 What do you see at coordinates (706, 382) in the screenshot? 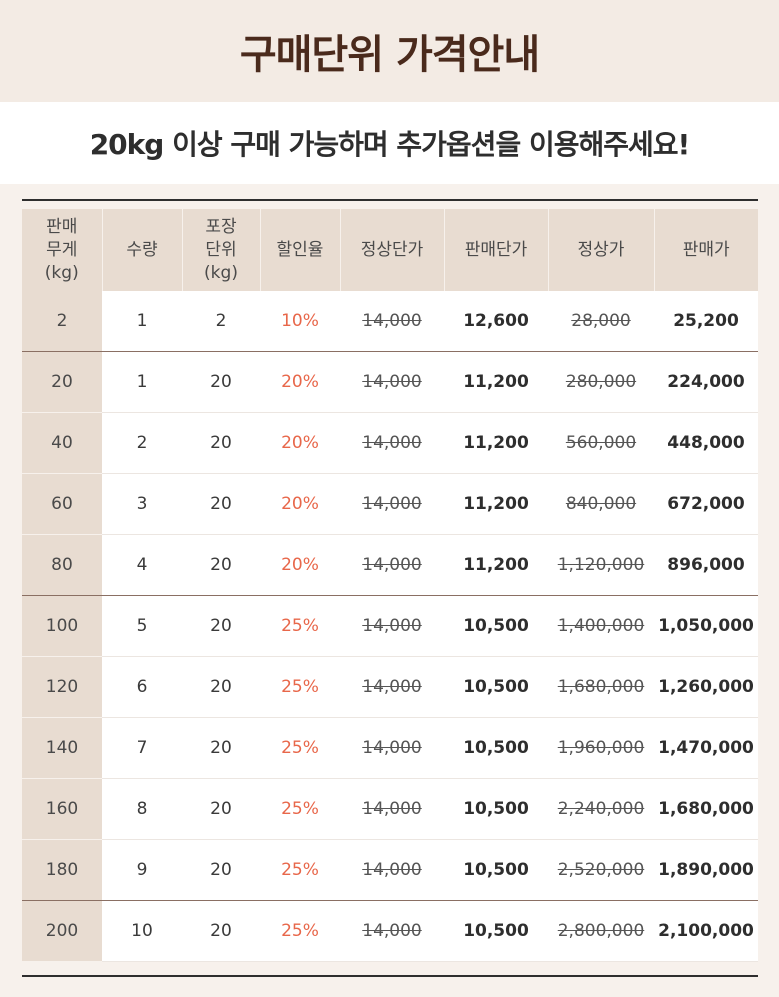
I see `cell-sale-price: 224,000` at bounding box center [706, 382].